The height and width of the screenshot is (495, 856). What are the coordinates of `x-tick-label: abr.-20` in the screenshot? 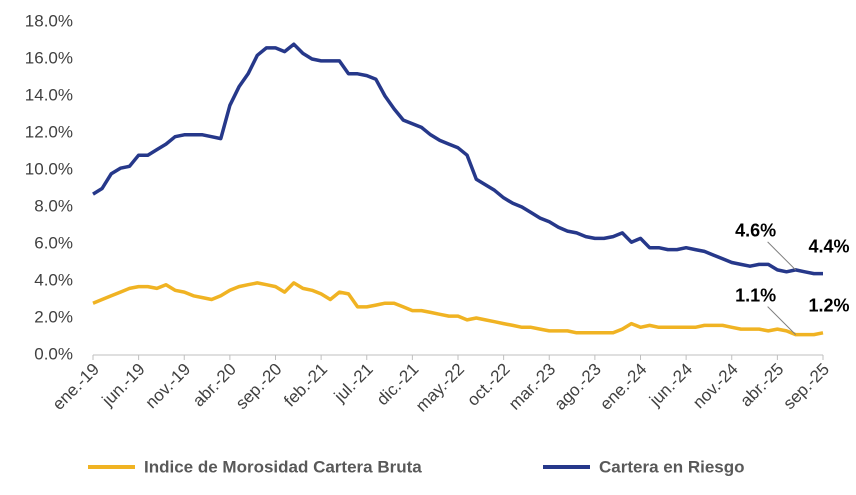 It's located at (214, 385).